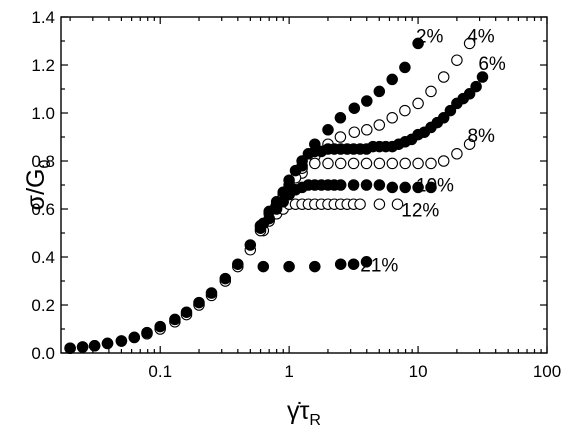 The height and width of the screenshot is (436, 578). What do you see at coordinates (420, 210) in the screenshot?
I see `series-label: 12%` at bounding box center [420, 210].